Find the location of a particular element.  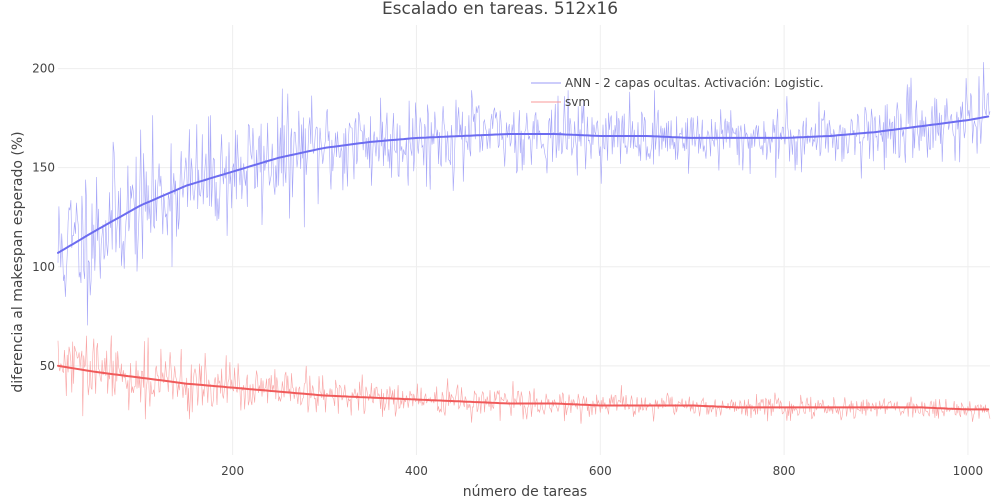

y-tick-label: 200 is located at coordinates (43, 69).